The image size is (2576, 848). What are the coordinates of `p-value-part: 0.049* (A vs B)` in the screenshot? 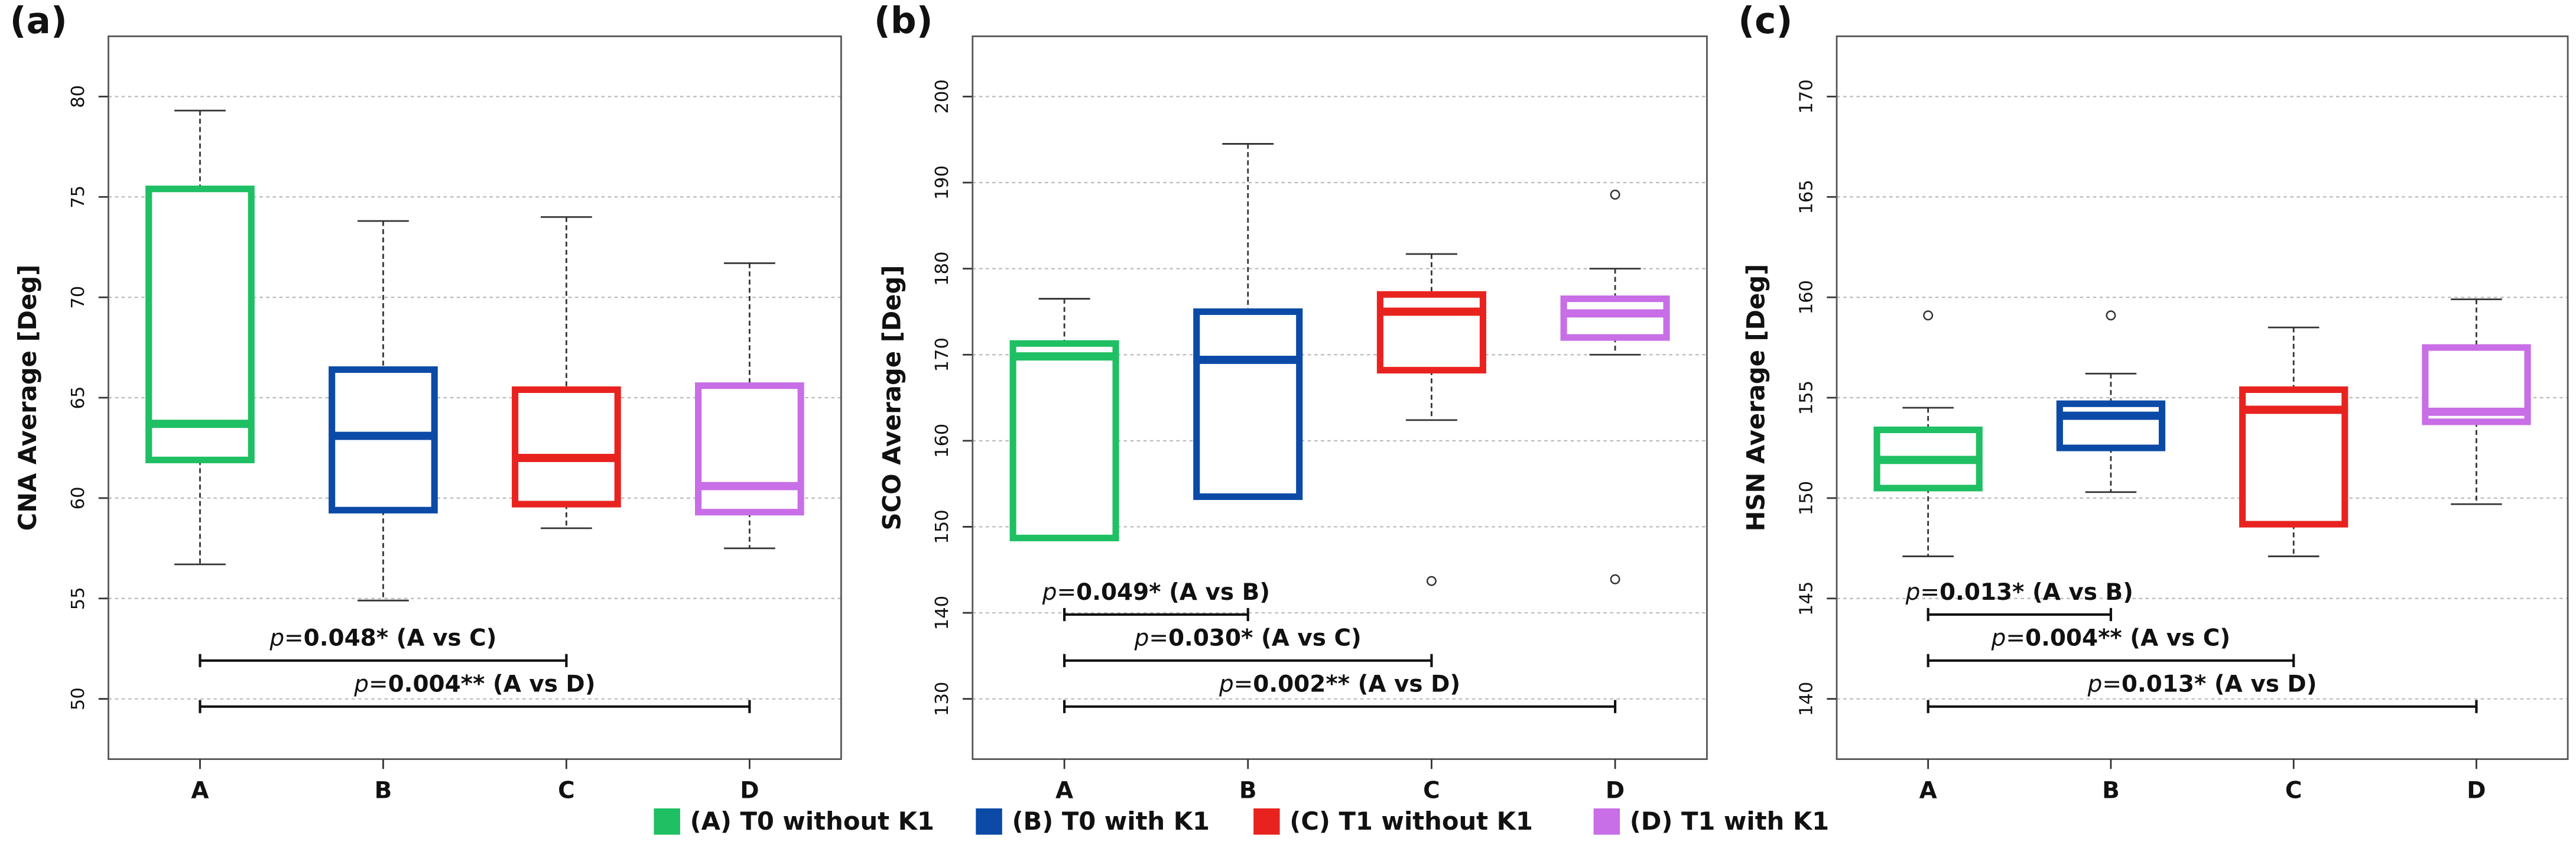 It's located at (1173, 592).